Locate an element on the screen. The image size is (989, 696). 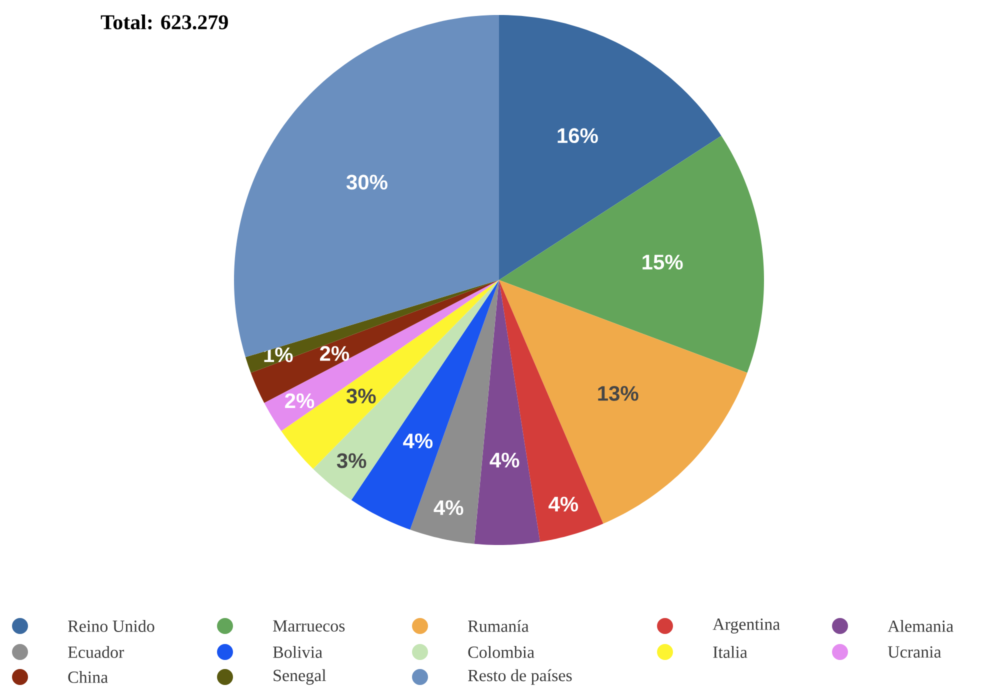
chart-title: Total: 623.279 is located at coordinates (164, 22).